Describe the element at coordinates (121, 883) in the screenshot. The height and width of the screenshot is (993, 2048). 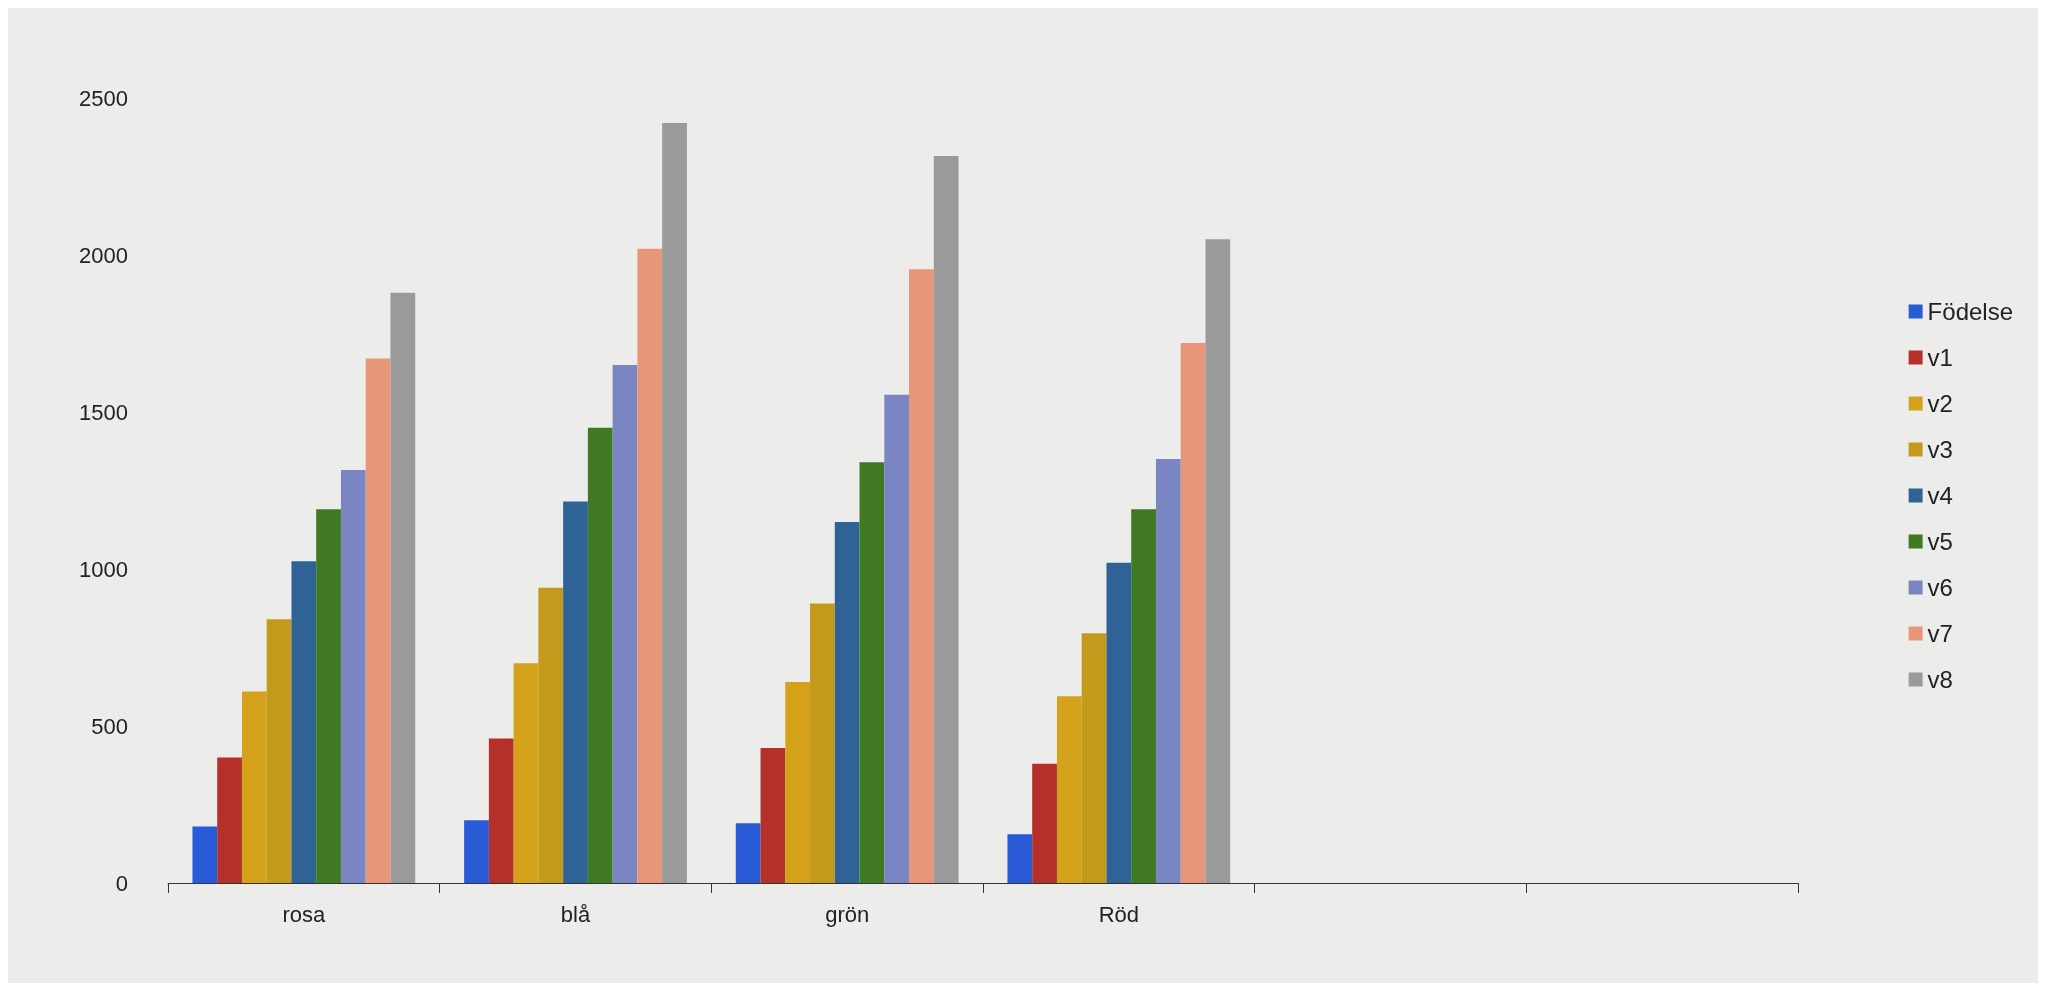
I see `y-tick-label: 0` at that location.